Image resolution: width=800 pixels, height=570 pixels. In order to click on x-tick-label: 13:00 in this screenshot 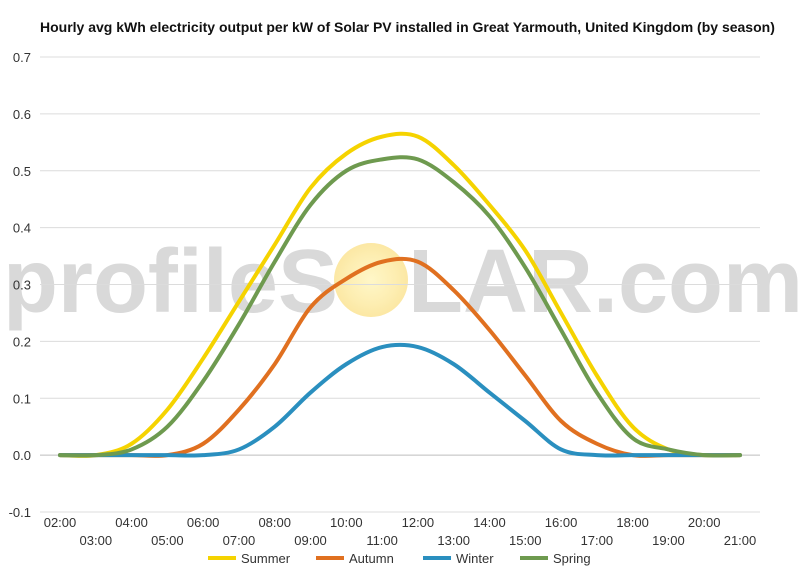, I will do `click(453, 540)`.